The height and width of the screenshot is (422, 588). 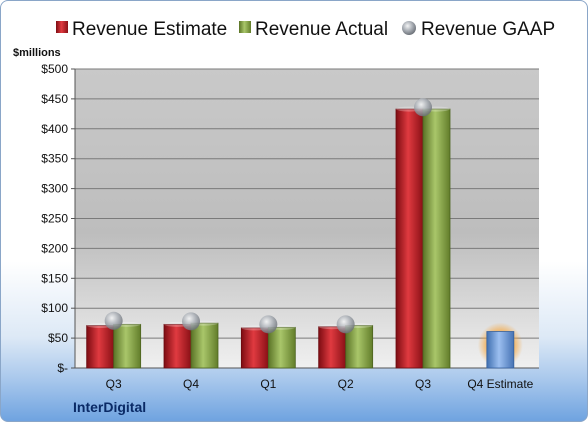 What do you see at coordinates (346, 384) in the screenshot?
I see `x-tick-label: Q2` at bounding box center [346, 384].